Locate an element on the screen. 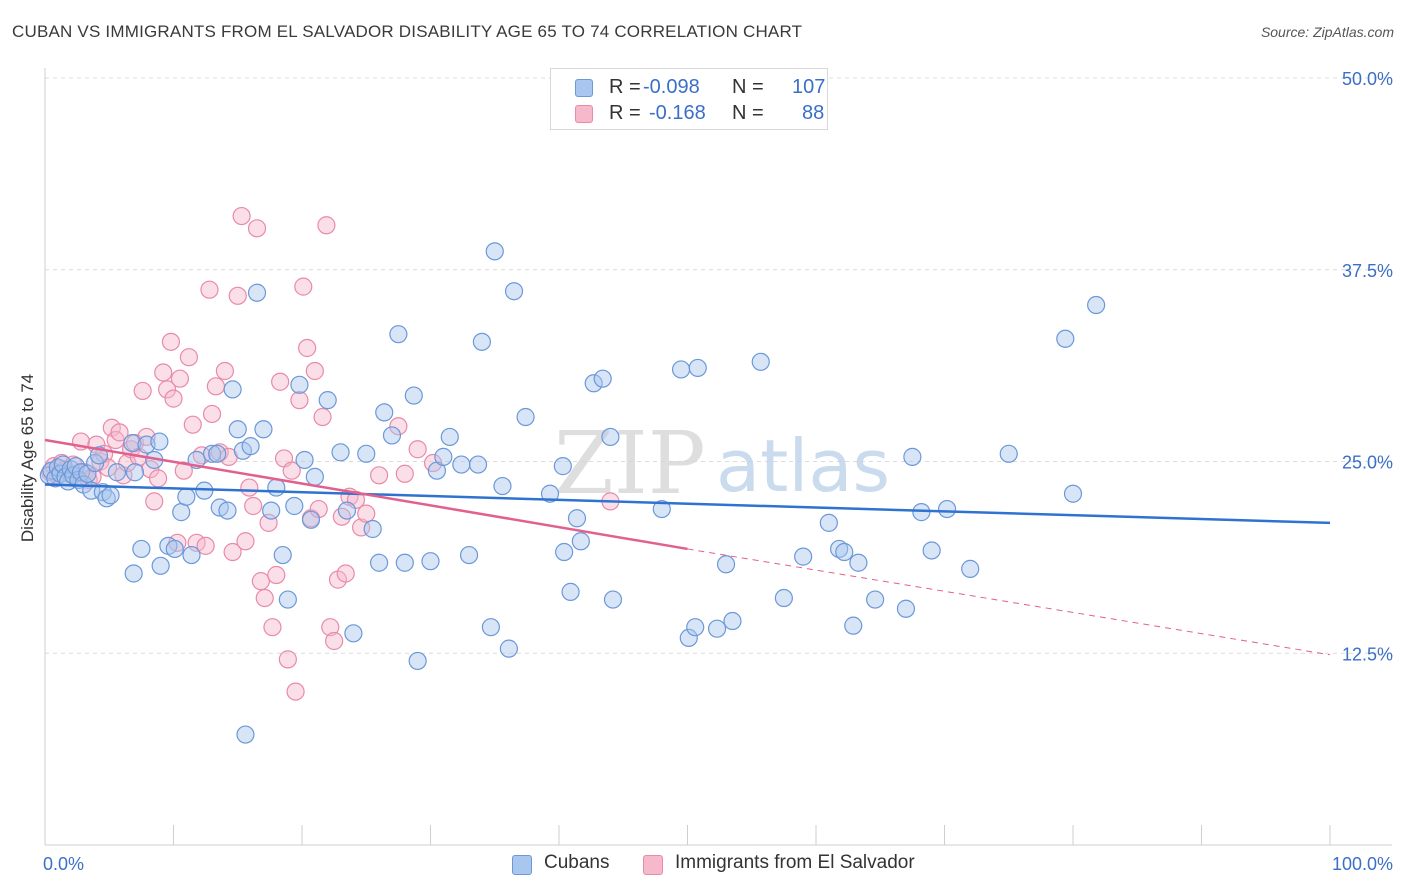  bottom-legend-swatch-salvador is located at coordinates (653, 865).